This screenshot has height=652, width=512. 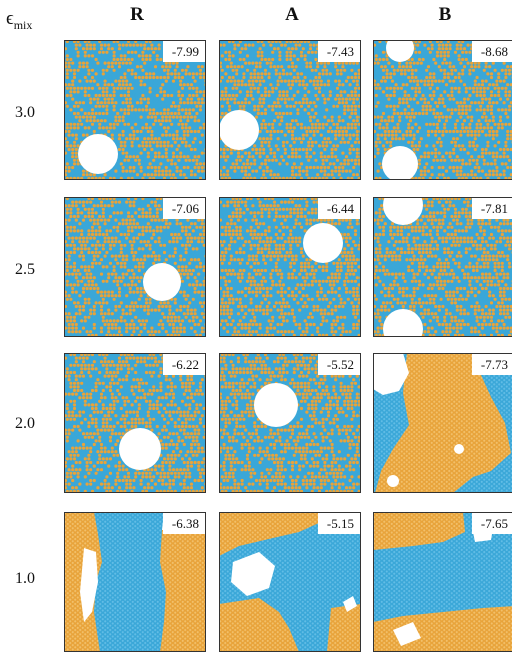 I want to click on energy-label: -7.99, so click(x=184, y=51).